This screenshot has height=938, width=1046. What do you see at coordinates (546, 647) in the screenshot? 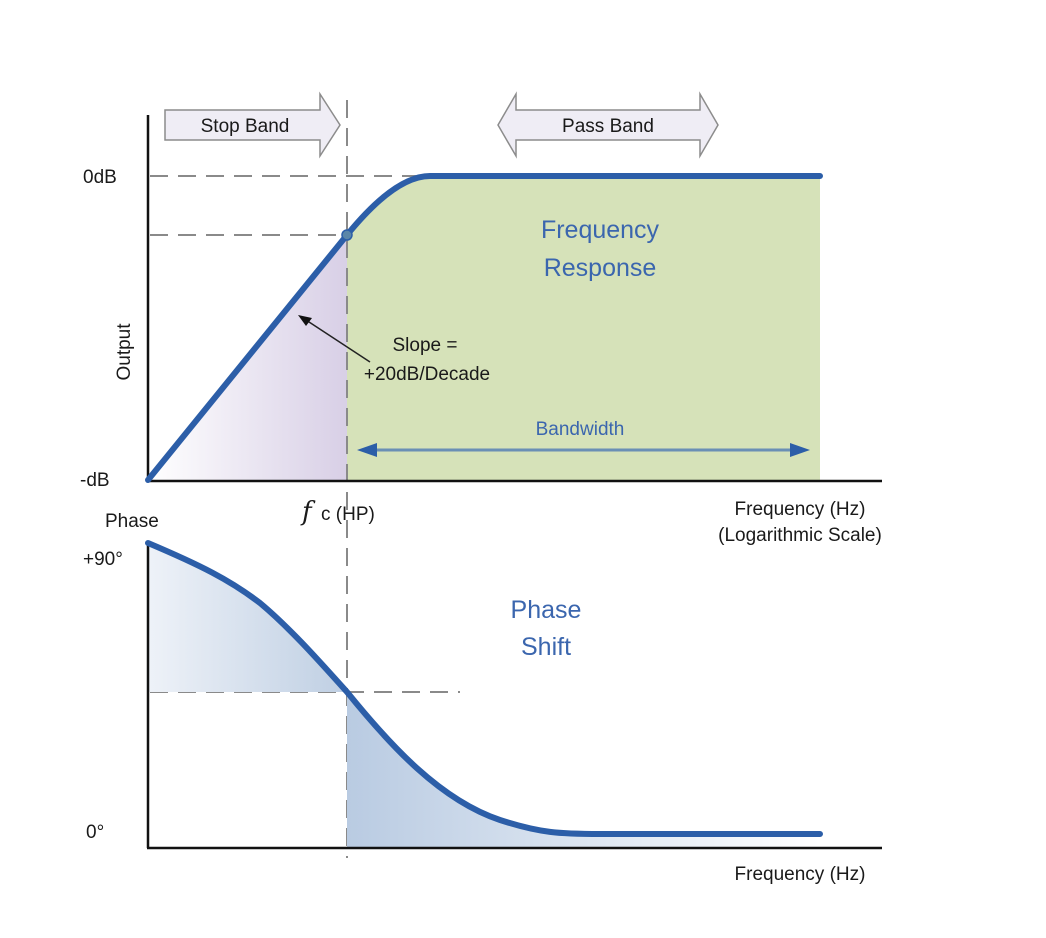
I see `phase-shift-title-line2: Shift` at bounding box center [546, 647].